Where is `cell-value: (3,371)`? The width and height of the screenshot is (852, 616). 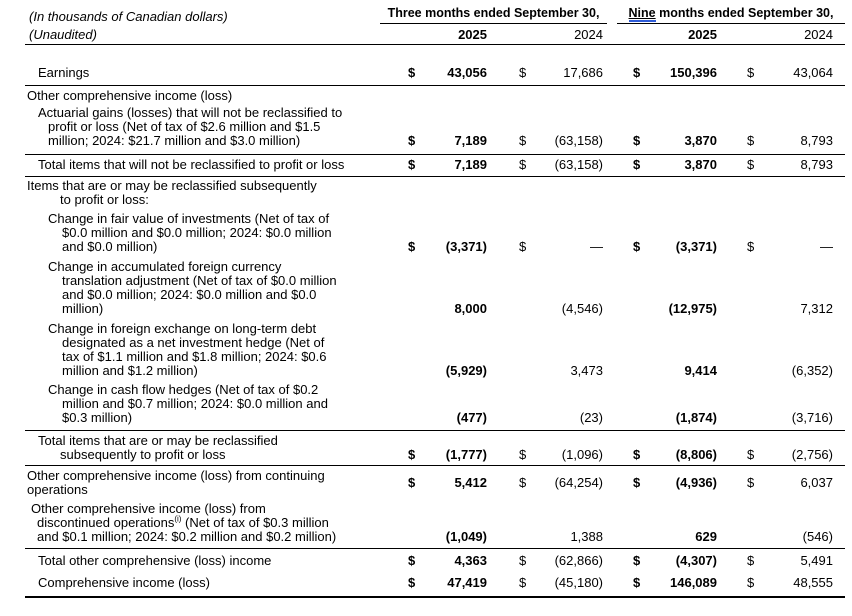 cell-value: (3,371) is located at coordinates (466, 246).